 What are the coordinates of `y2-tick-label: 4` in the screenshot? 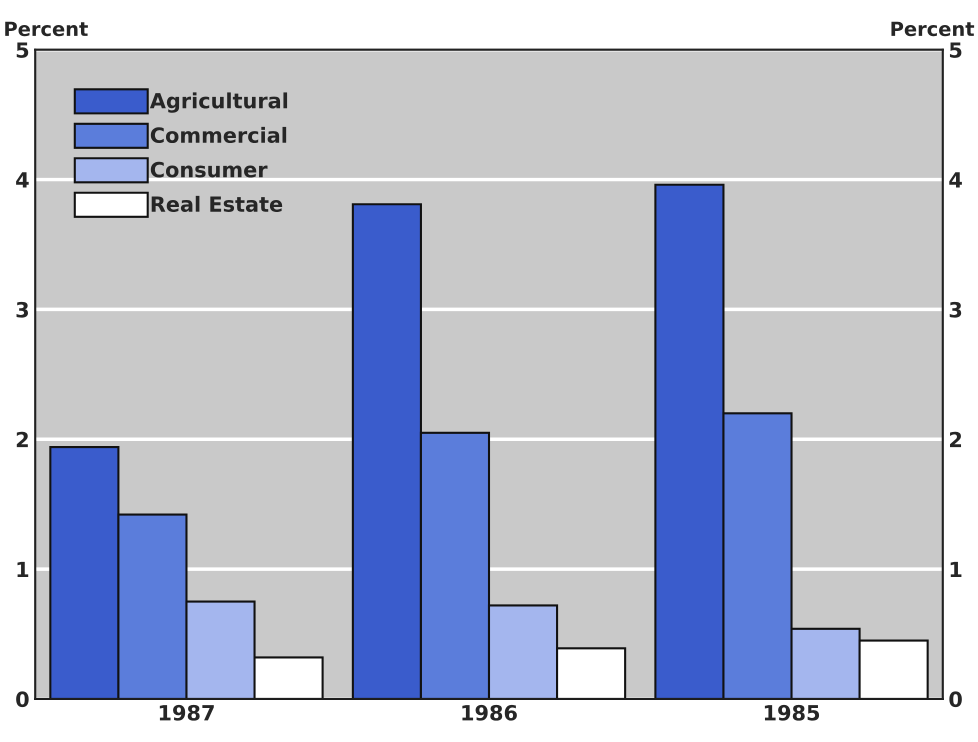 It's located at (955, 180).